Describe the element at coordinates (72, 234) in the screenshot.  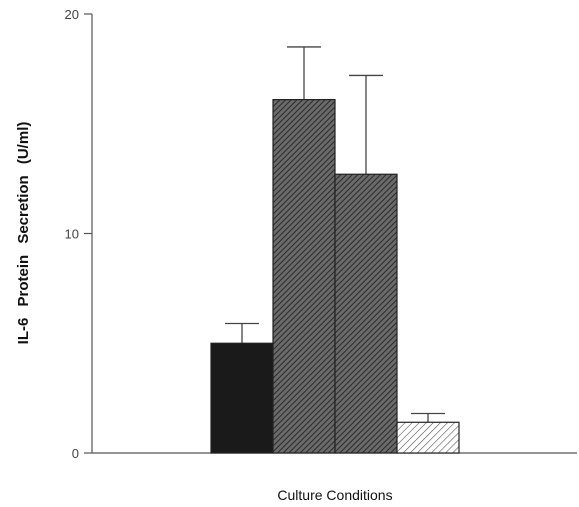
I see `y-tick-label: 10` at that location.